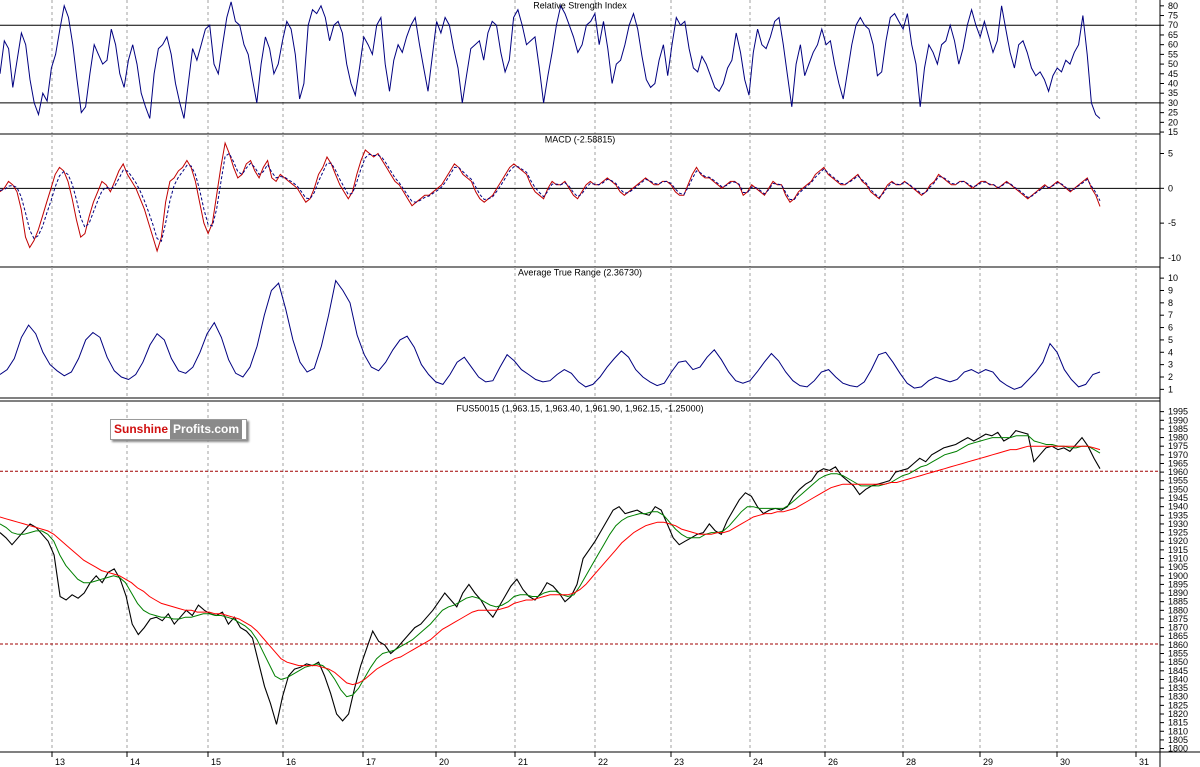 The image size is (1200, 767). I want to click on atr-ytick-label-6: 7, so click(1170, 315).